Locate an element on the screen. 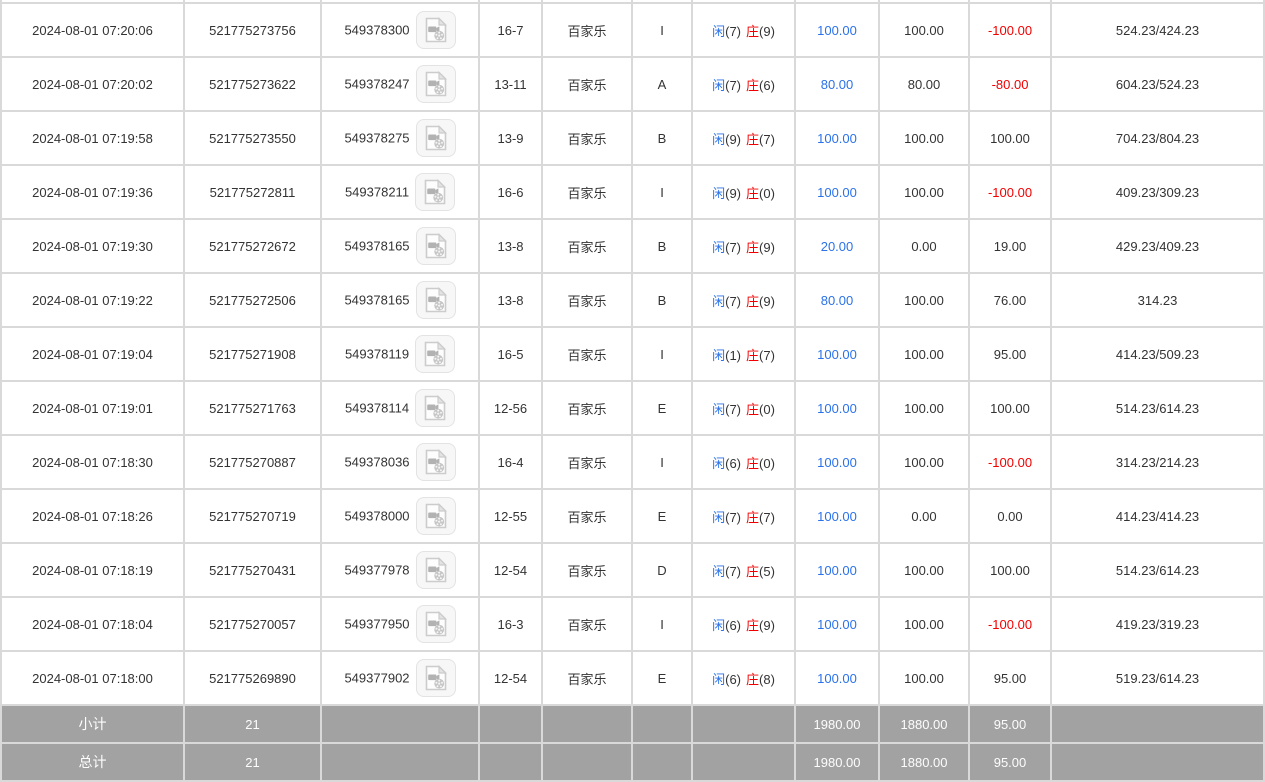 The width and height of the screenshot is (1265, 782). result-cell: 闲(9) 庄(0) is located at coordinates (743, 192).